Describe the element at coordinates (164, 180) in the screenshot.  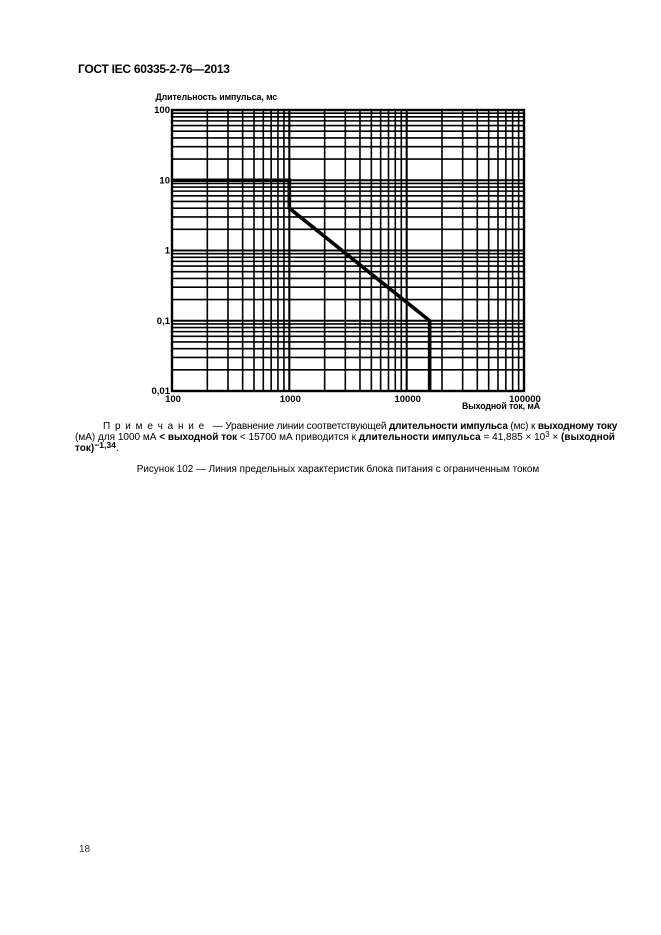
I see `svg-text: 10` at that location.